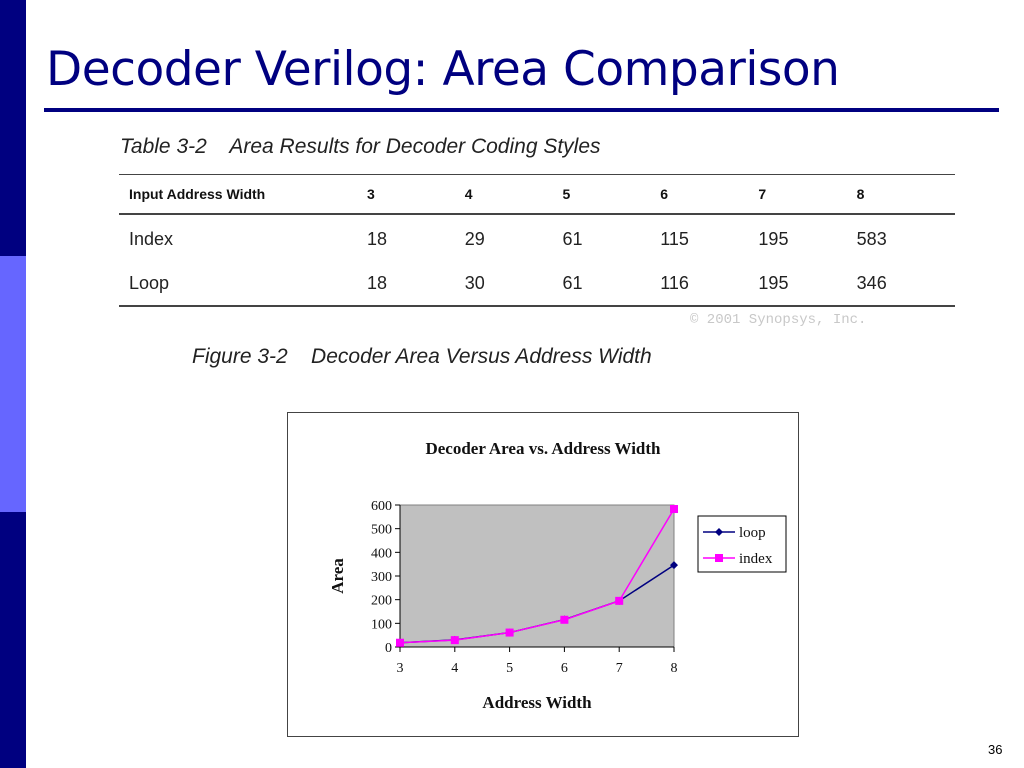  Describe the element at coordinates (474, 282) in the screenshot. I see `table-cell: 30` at that location.